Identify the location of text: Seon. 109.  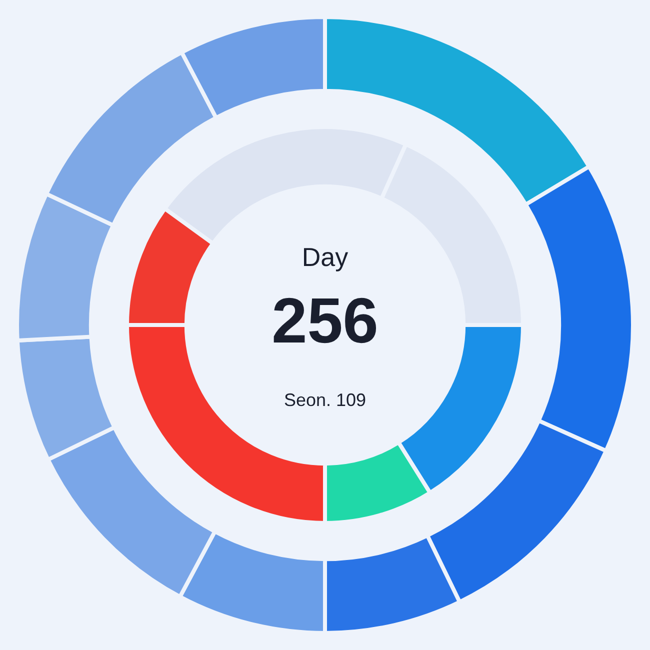
(325, 400).